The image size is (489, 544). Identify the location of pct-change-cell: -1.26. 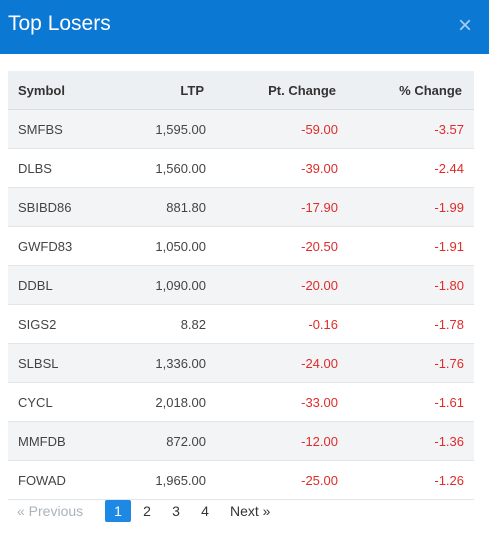
(406, 480).